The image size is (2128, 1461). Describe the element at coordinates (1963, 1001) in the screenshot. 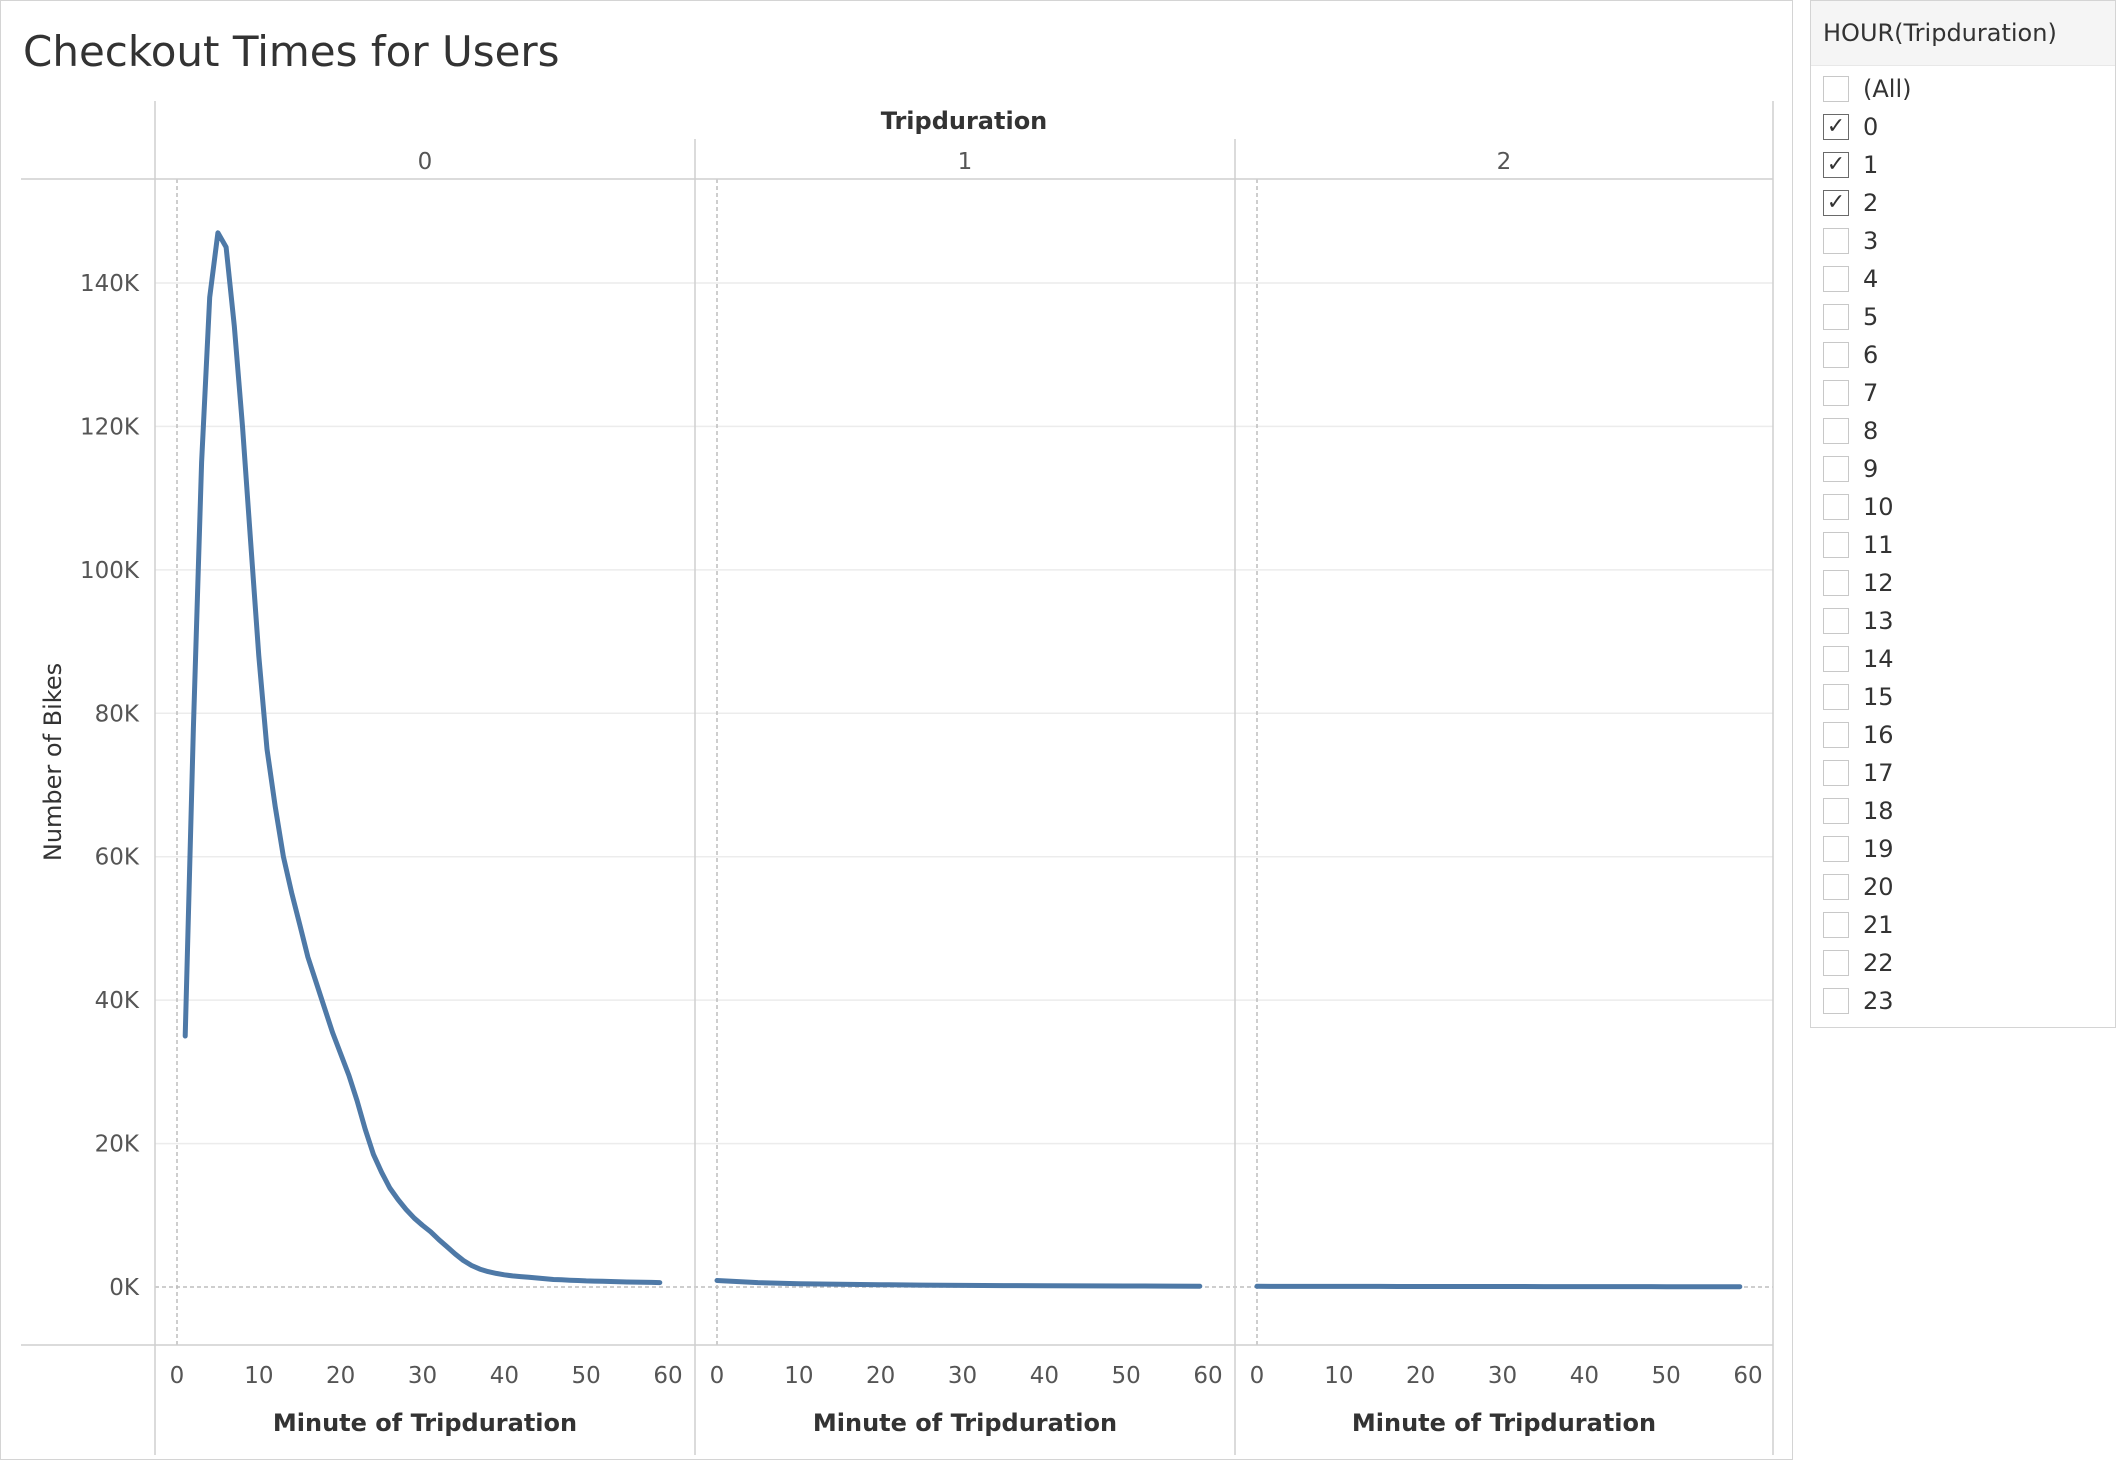

I see `filter-item: ✓ 23` at that location.